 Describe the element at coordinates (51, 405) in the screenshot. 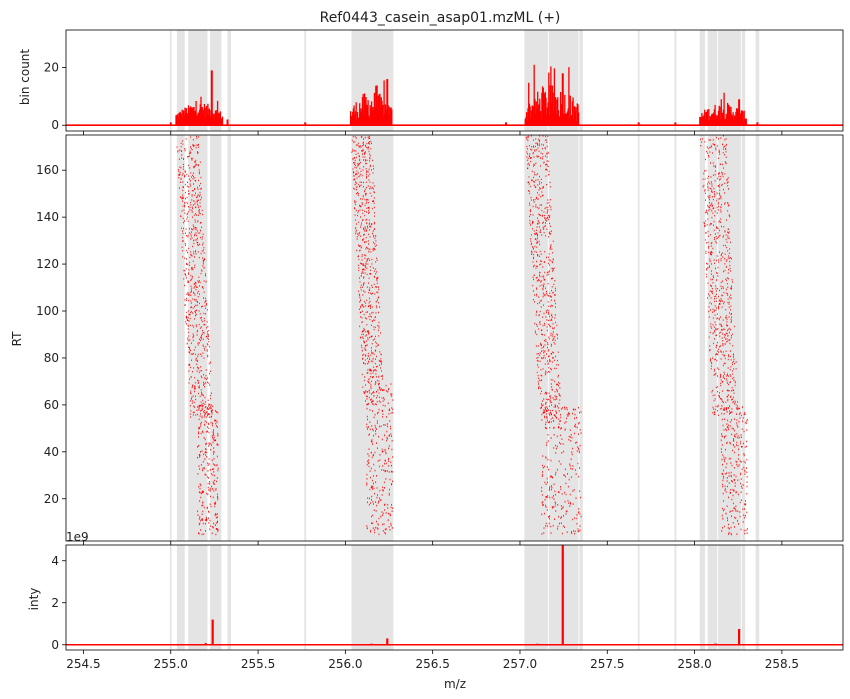

I see `y-tick-label: 60` at that location.